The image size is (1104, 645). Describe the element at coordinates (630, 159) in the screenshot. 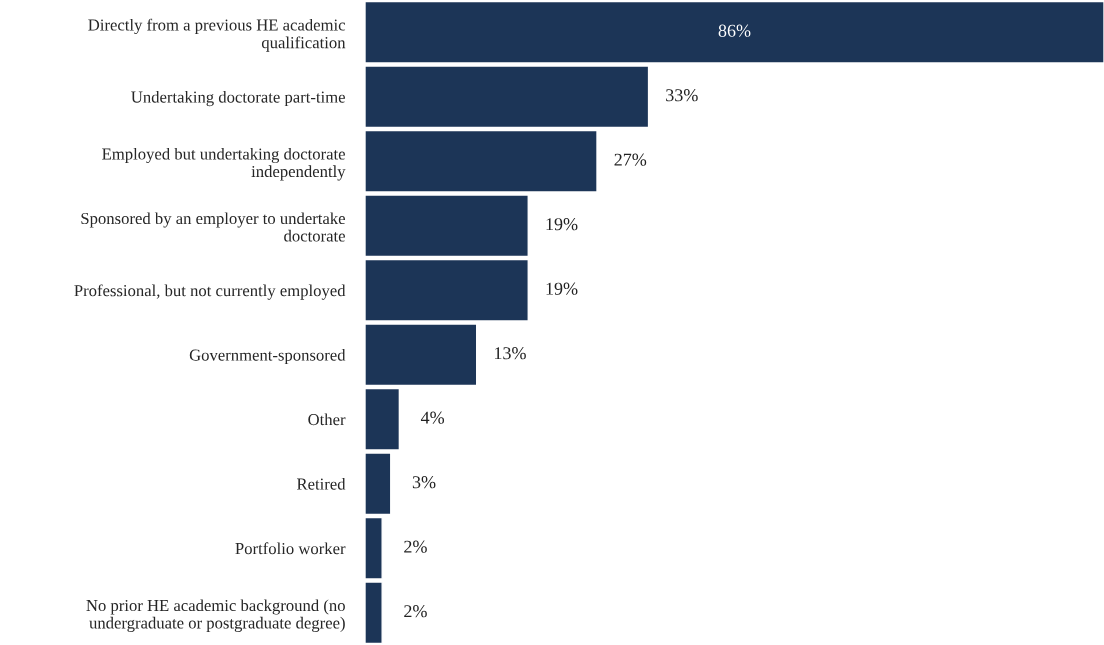

I see `data-label: 27%` at that location.